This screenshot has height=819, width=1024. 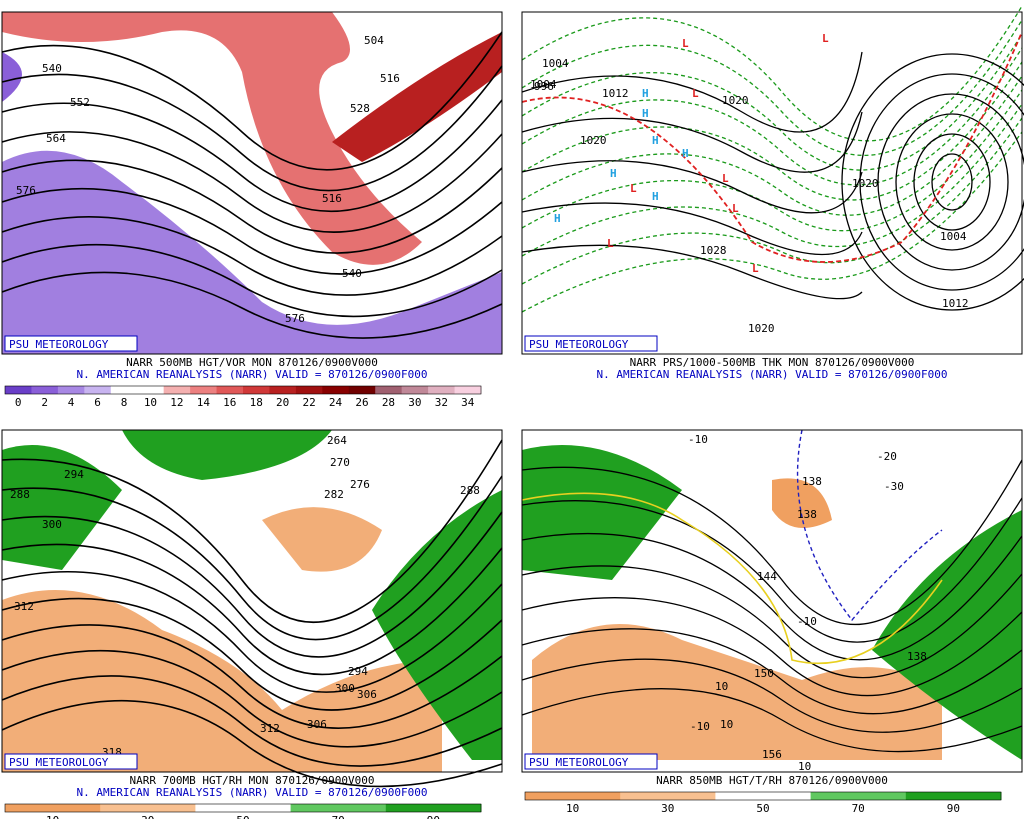 What do you see at coordinates (176, 402) in the screenshot?
I see `colorbar-label: 12` at bounding box center [176, 402].